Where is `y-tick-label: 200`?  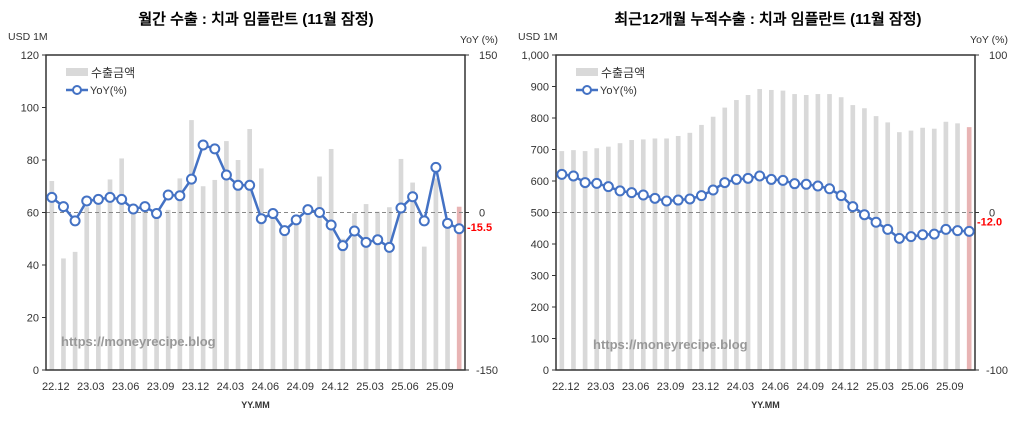
y-tick-label: 200 is located at coordinates (540, 308).